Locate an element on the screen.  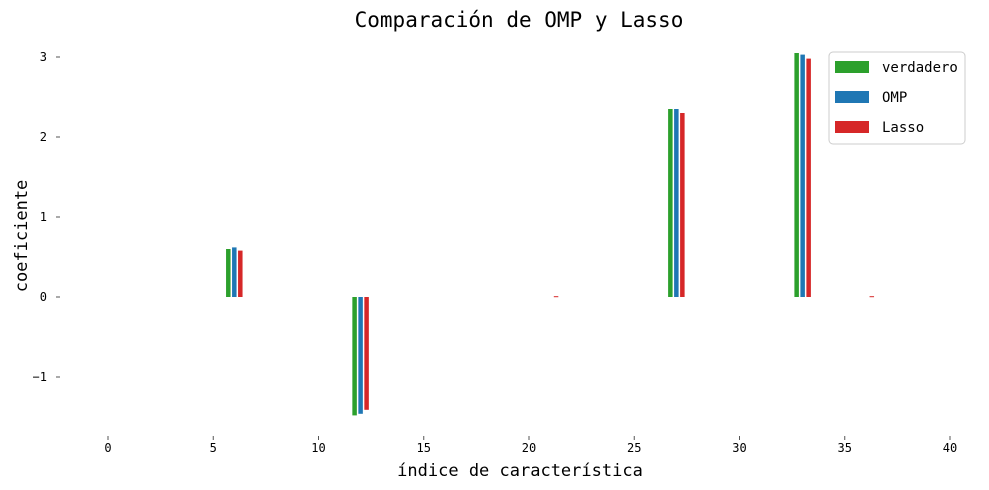
x-tick-label: 20 is located at coordinates (529, 448).